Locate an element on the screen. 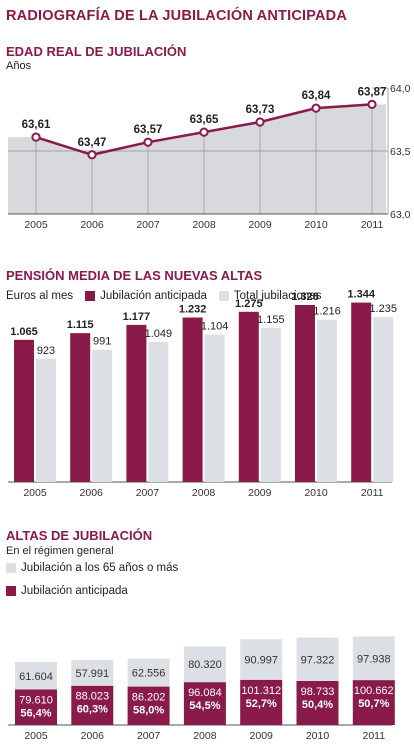  y-tick-label: 64,0 is located at coordinates (400, 89).